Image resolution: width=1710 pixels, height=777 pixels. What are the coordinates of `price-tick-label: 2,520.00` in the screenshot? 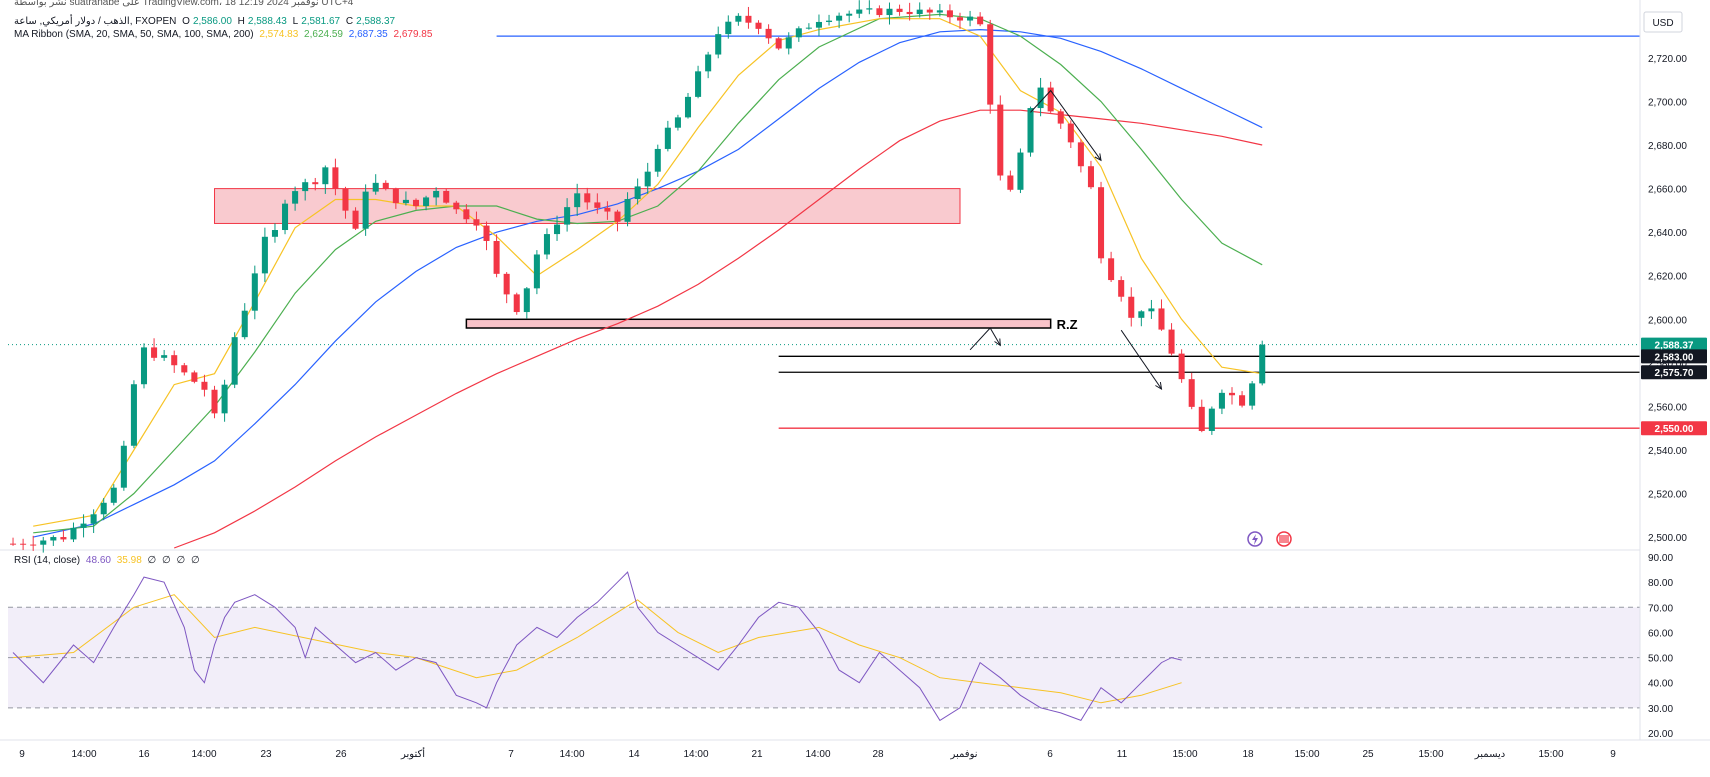 It's located at (1667, 495).